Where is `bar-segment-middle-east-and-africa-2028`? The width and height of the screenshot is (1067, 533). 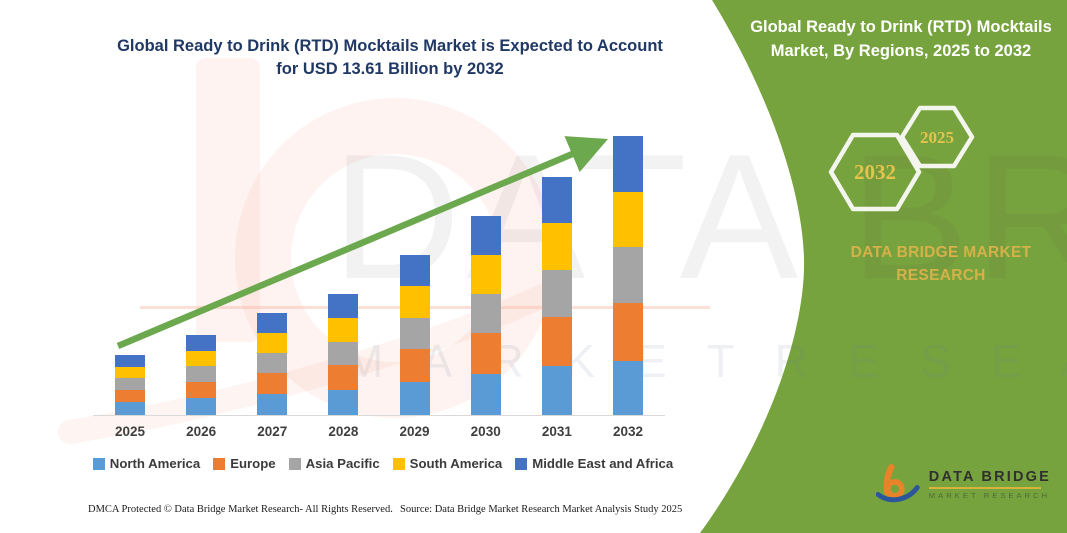 bar-segment-middle-east-and-africa-2028 is located at coordinates (343, 306).